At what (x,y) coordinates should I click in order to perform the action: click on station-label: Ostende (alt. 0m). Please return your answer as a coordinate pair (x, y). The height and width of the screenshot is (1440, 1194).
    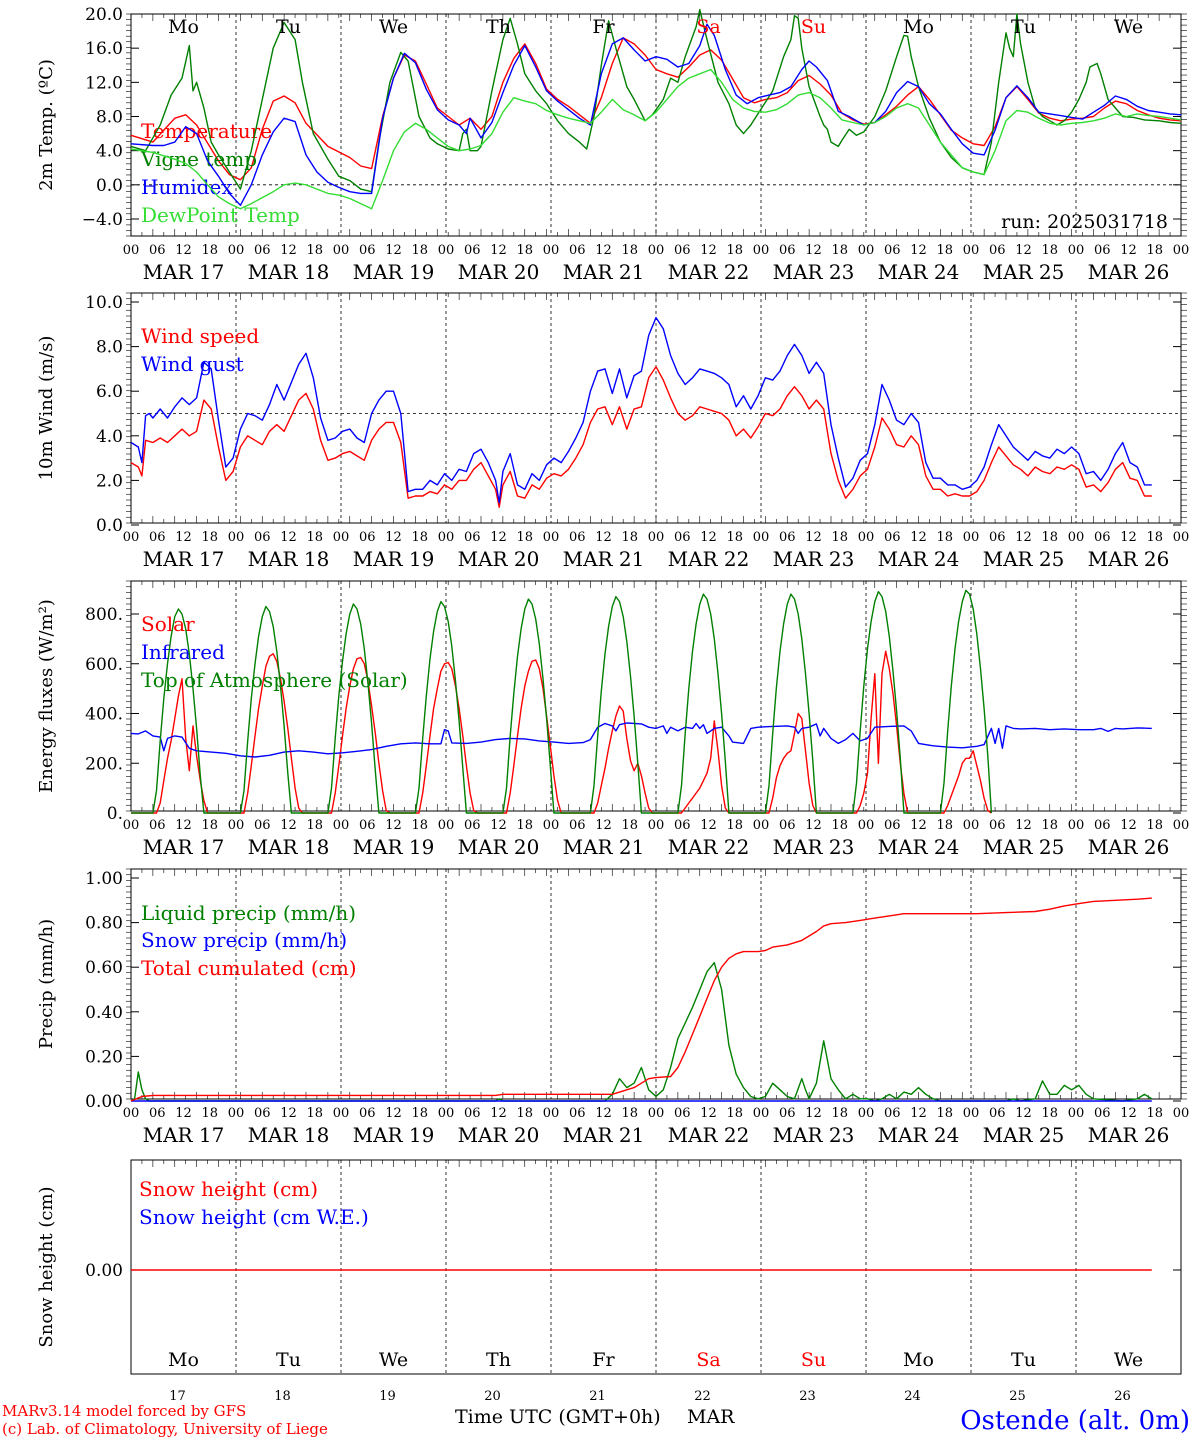
    Looking at the image, I should click on (1075, 1421).